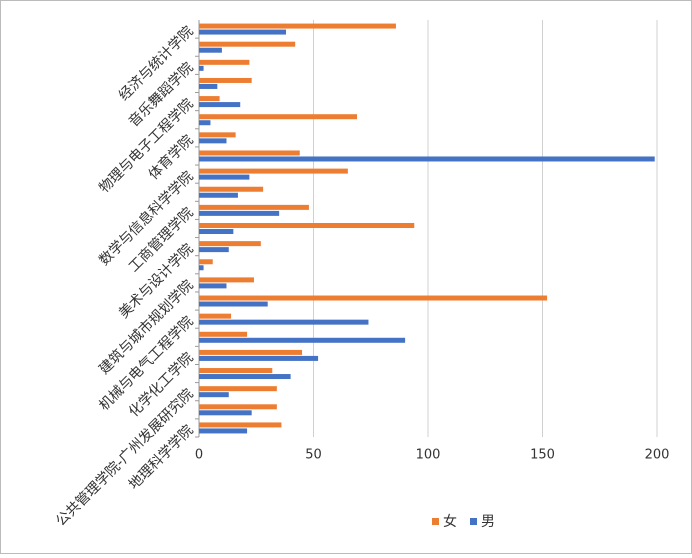 The height and width of the screenshot is (558, 692). Describe the element at coordinates (488, 522) in the screenshot. I see `legend-label: 男` at that location.